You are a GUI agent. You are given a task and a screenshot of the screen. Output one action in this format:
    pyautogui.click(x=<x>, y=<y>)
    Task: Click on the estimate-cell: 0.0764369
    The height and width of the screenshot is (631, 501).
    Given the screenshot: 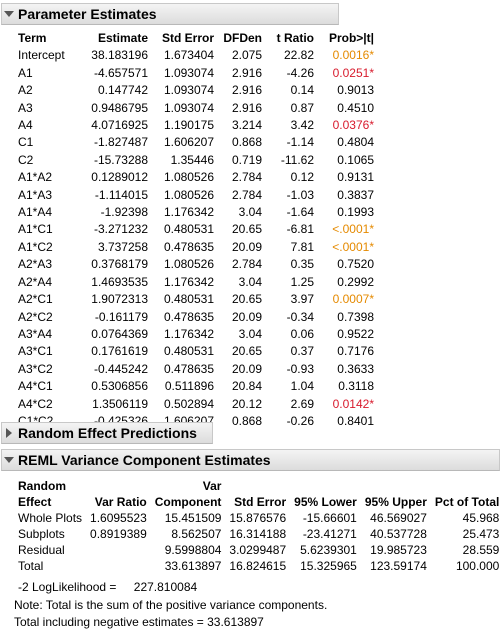 What is the action you would take?
    pyautogui.click(x=119, y=333)
    